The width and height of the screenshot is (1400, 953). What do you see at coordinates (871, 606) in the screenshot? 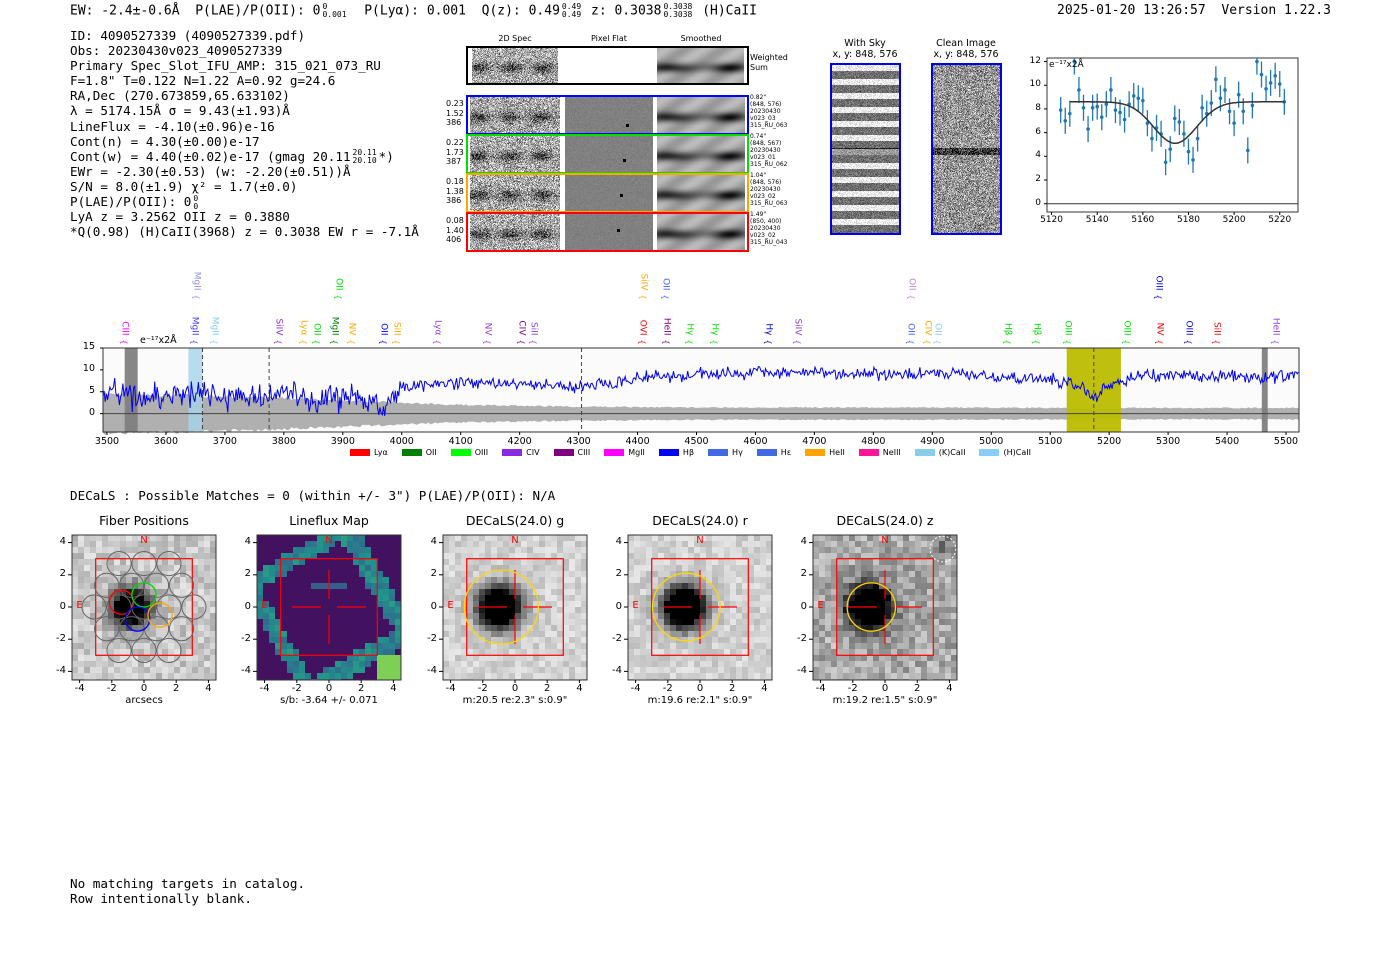
I see `aperture-ellipse` at bounding box center [871, 606].